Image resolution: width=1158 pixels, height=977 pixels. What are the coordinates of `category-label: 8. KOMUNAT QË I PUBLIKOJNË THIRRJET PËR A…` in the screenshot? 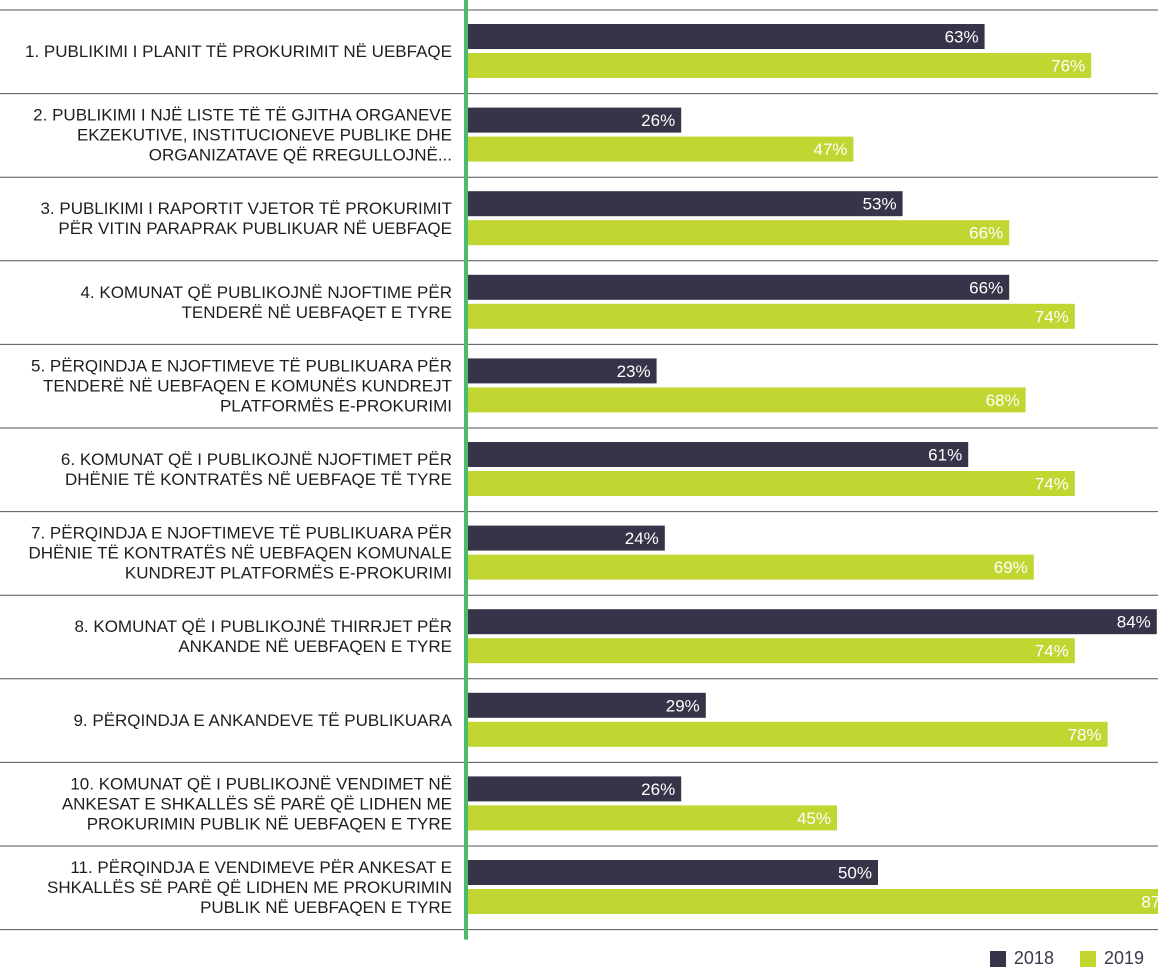 It's located at (263, 636).